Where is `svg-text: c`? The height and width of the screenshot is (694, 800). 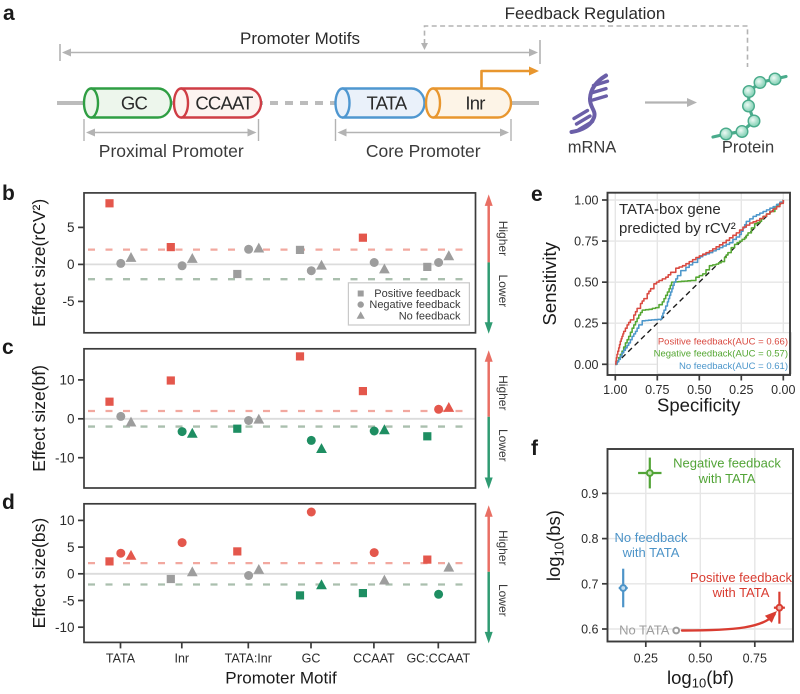
svg-text: c is located at coordinates (8, 347).